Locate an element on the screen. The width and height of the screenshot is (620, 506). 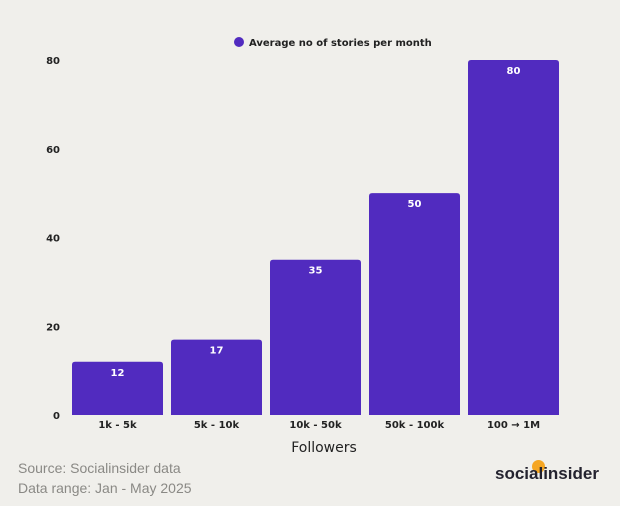
legend: Average no of stories per month is located at coordinates (333, 43).